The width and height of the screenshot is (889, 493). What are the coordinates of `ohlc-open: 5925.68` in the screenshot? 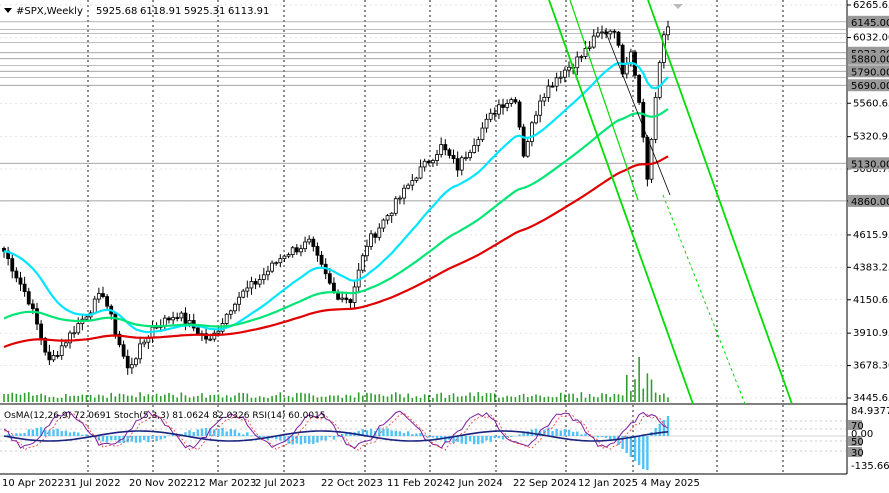 It's located at (116, 11).